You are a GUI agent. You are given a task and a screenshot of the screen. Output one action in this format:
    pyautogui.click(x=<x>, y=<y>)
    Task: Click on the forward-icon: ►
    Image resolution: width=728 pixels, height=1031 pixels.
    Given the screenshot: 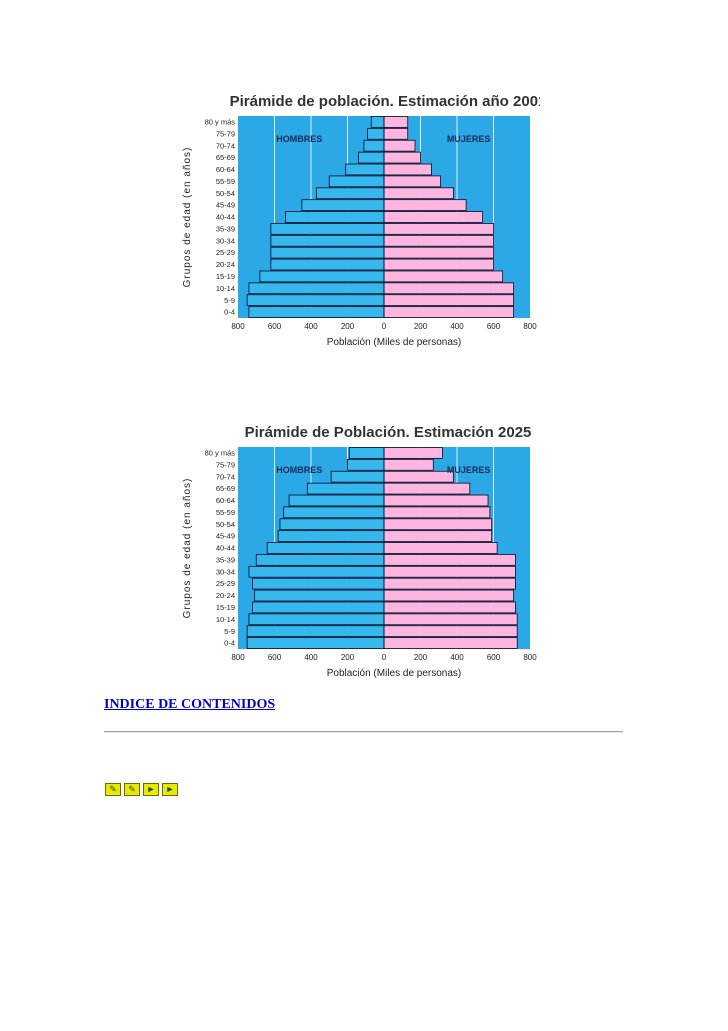 What is the action you would take?
    pyautogui.click(x=151, y=789)
    